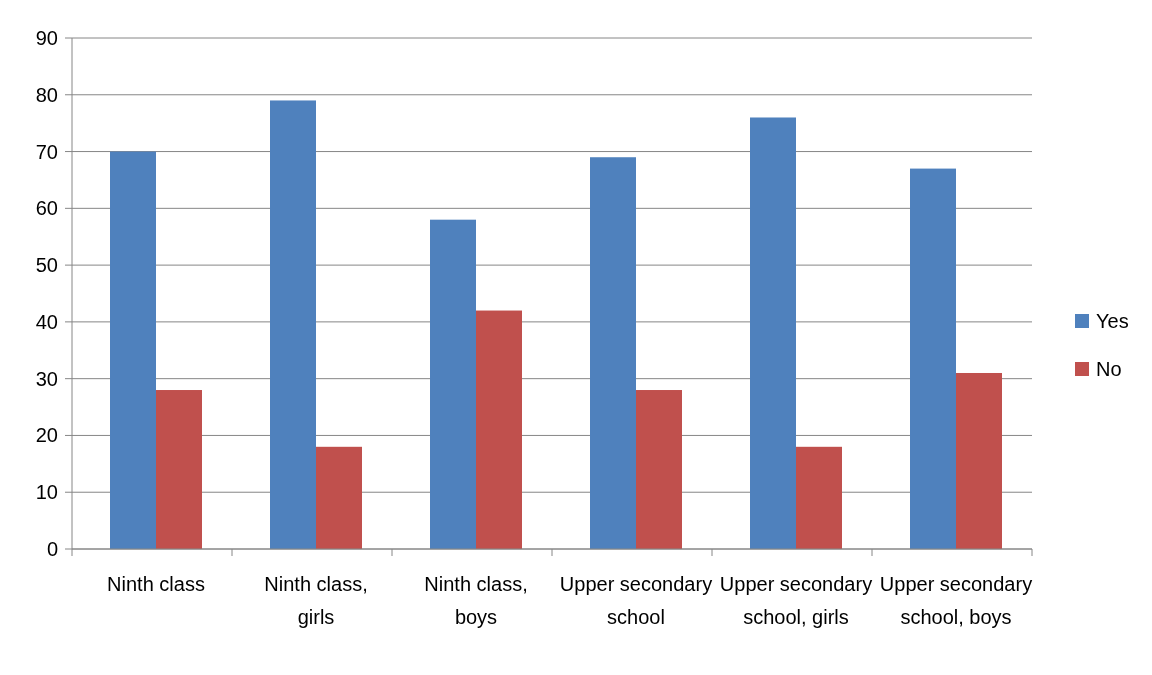 The height and width of the screenshot is (675, 1152). I want to click on x-tick-label: Ninth class, boys, so click(476, 600).